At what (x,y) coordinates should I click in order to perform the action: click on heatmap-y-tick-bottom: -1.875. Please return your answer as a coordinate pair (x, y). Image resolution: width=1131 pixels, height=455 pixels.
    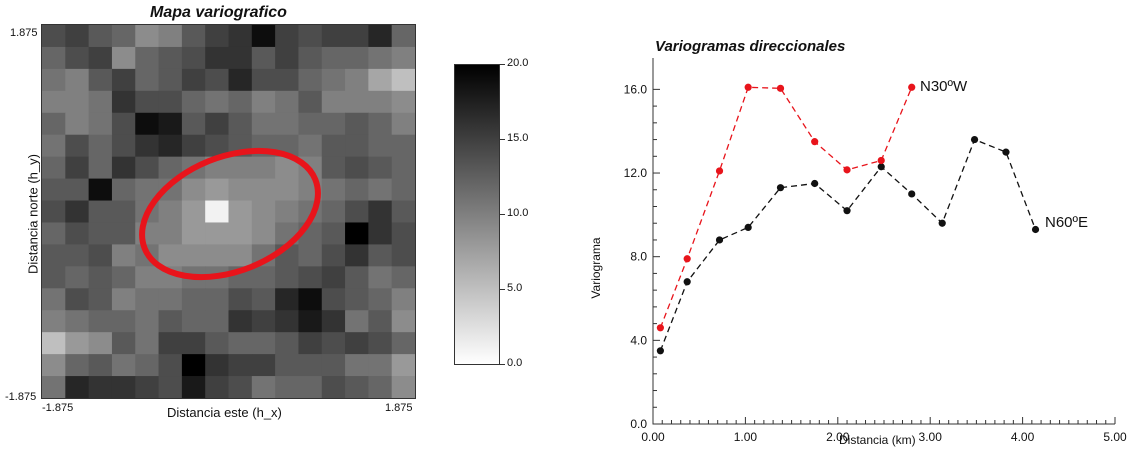
    Looking at the image, I should click on (21, 397).